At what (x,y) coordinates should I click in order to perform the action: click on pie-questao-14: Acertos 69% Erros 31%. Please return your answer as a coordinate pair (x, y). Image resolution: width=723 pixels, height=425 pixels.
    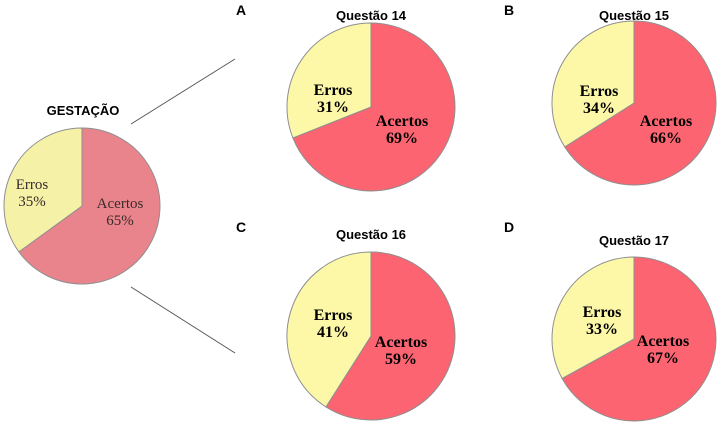
    Looking at the image, I should click on (371, 107).